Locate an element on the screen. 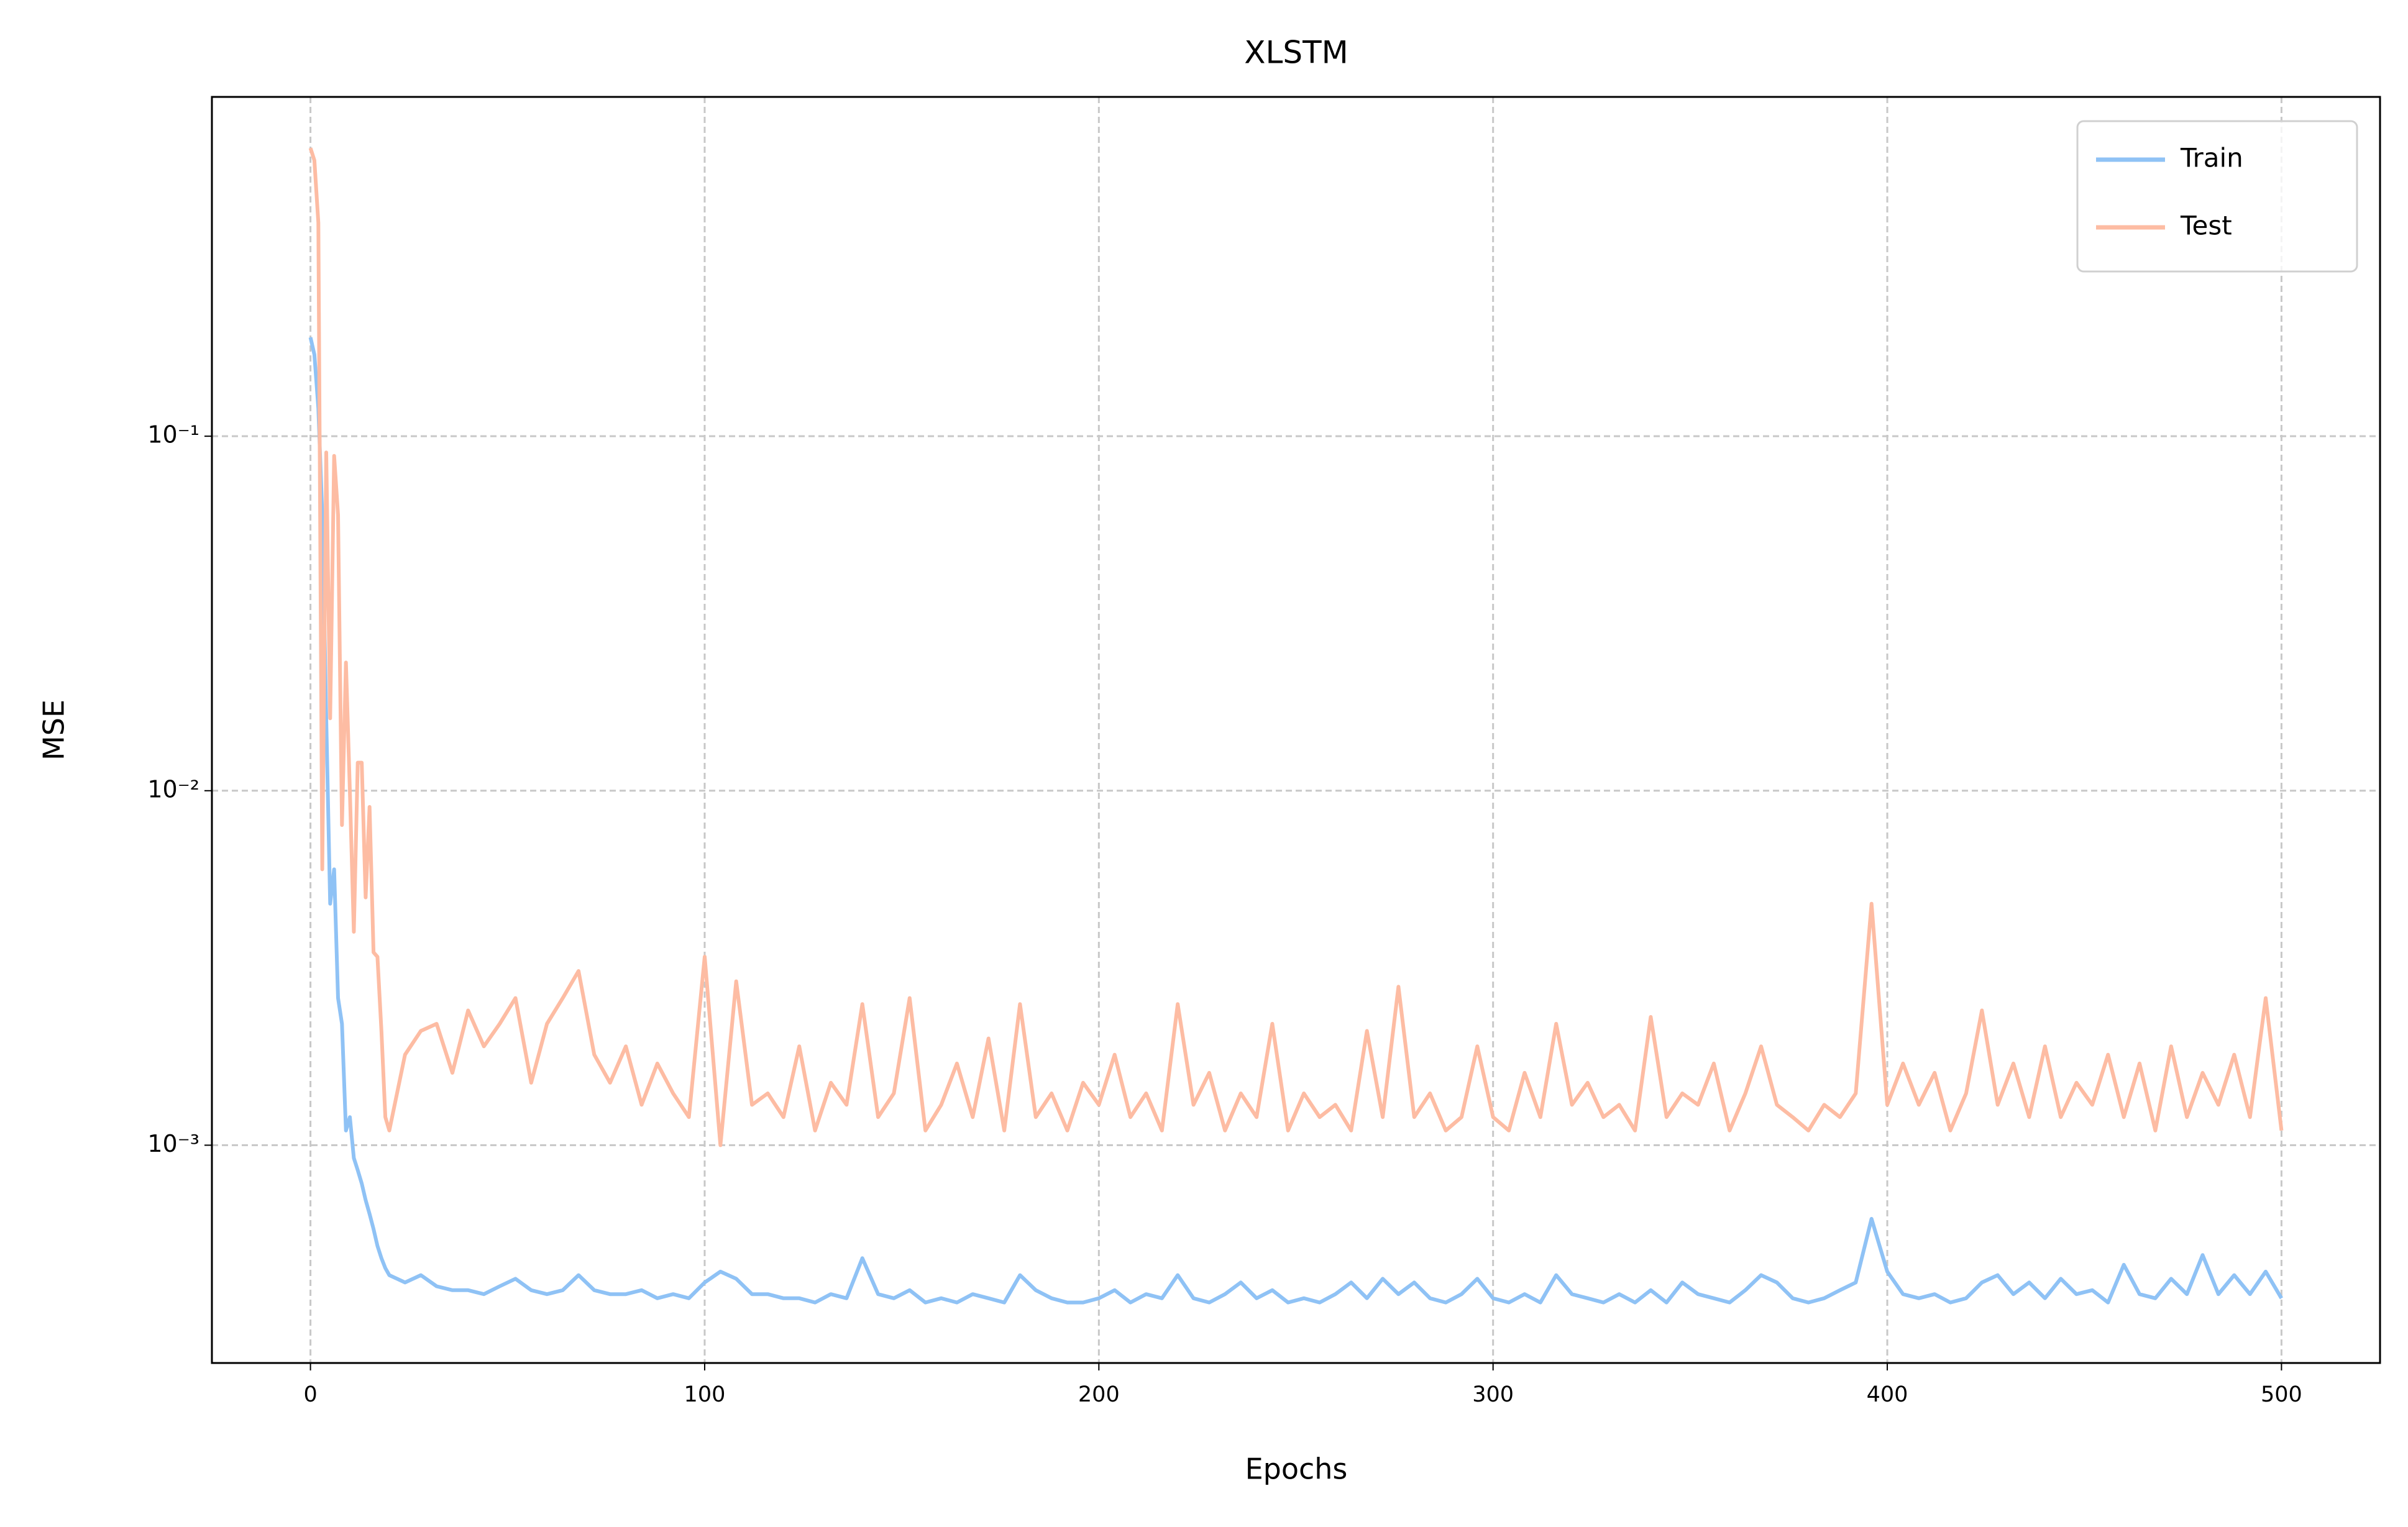  x-tick-label: 0 is located at coordinates (310, 1395).